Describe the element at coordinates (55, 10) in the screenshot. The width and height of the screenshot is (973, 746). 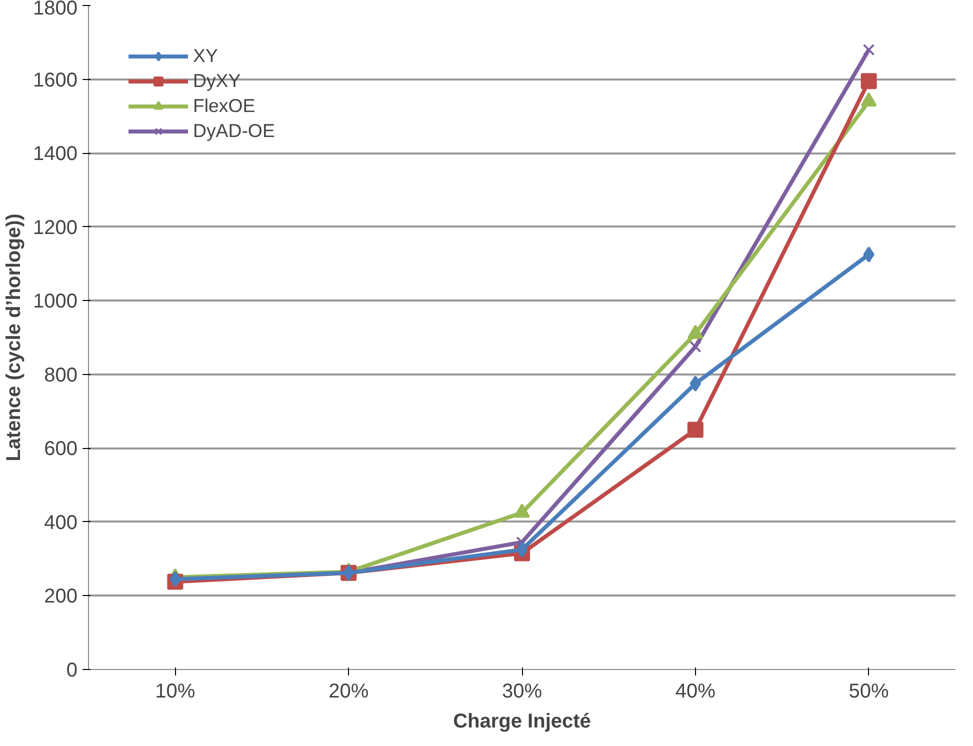
I see `y-tick-label: 1800` at that location.